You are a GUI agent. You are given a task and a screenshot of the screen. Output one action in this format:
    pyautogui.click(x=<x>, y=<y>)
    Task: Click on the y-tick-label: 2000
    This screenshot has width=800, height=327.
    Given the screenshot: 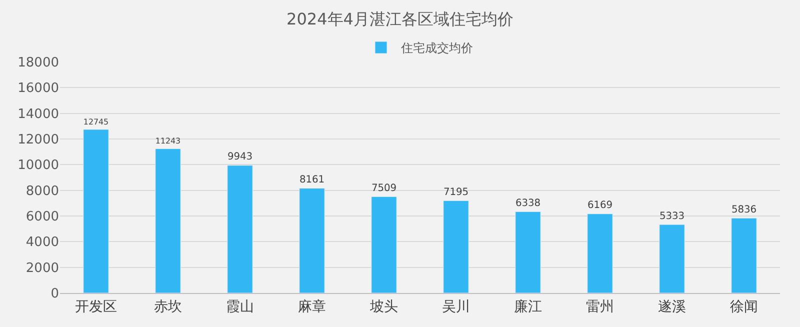 What is the action you would take?
    pyautogui.click(x=42, y=268)
    